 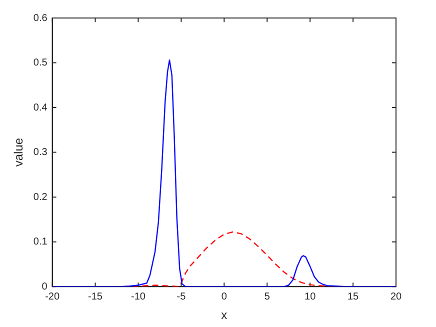 What do you see at coordinates (40, 63) in the screenshot?
I see `y-tick-label: 0.5` at bounding box center [40, 63].